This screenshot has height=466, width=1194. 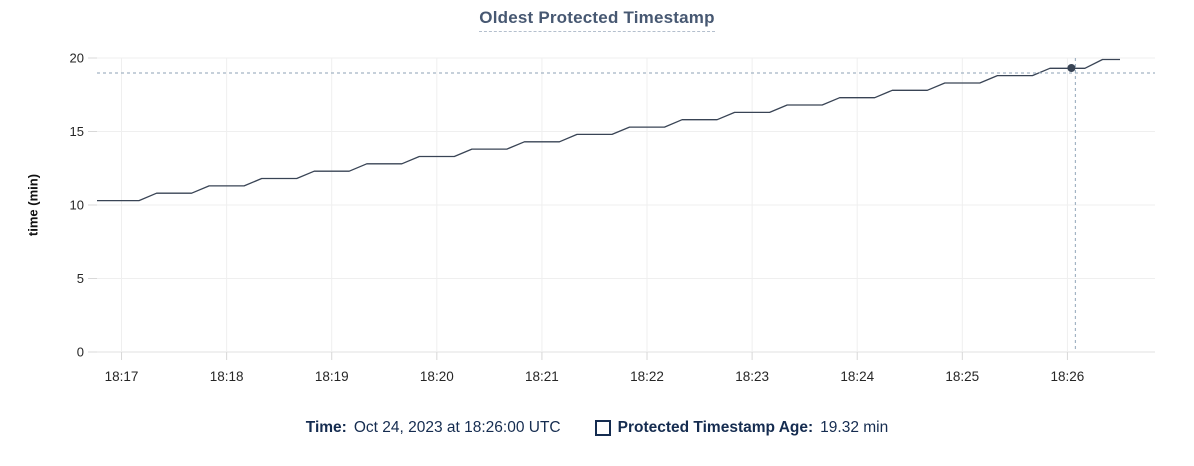 I want to click on series-checkbox-icon, so click(x=602, y=428).